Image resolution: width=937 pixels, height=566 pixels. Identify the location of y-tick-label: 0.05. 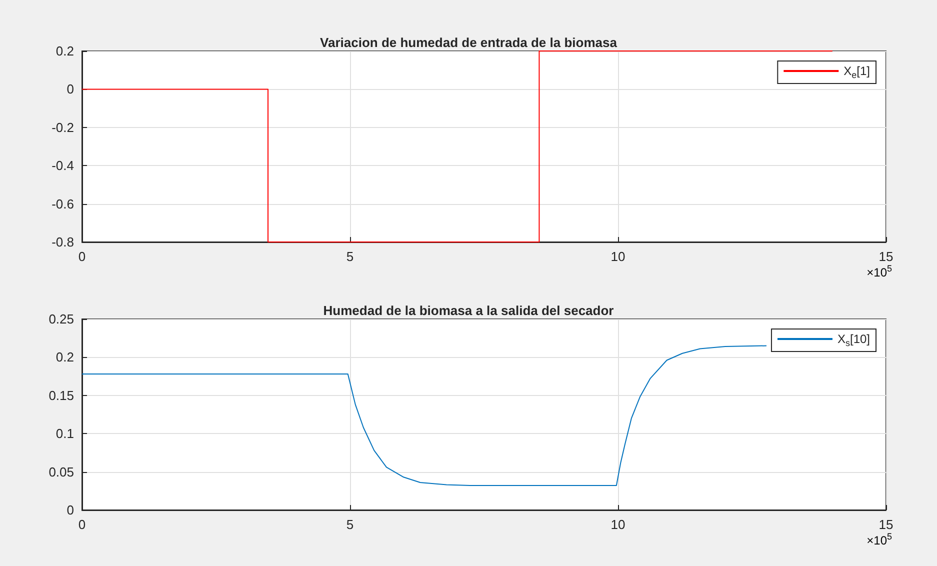
(61, 472).